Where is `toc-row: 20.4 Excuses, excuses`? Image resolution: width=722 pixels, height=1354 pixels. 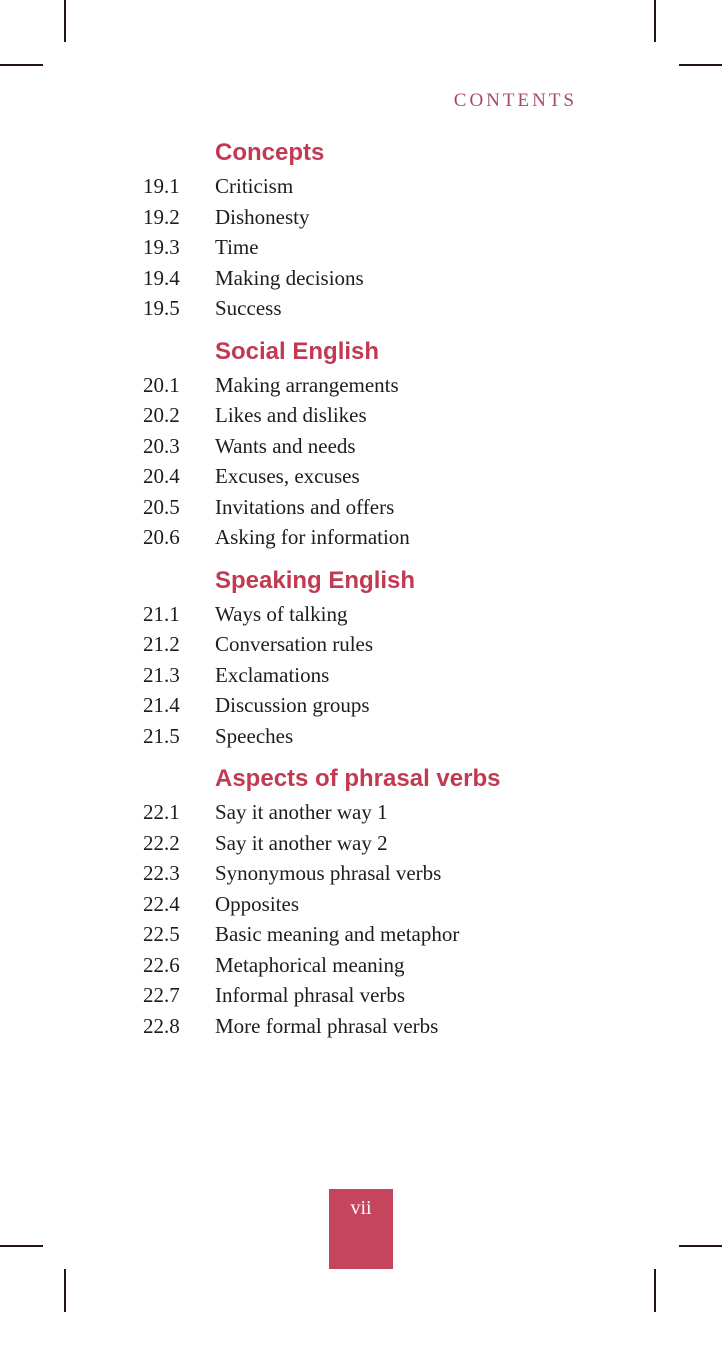
toc-row: 20.4 Excuses, excuses is located at coordinates (368, 476).